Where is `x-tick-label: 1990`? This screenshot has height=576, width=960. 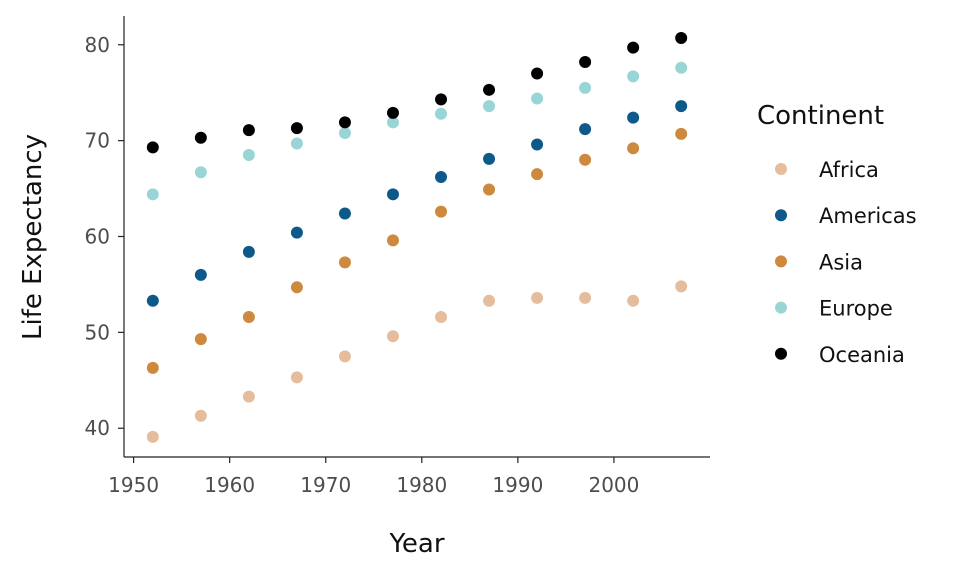
x-tick-label: 1990 is located at coordinates (517, 485).